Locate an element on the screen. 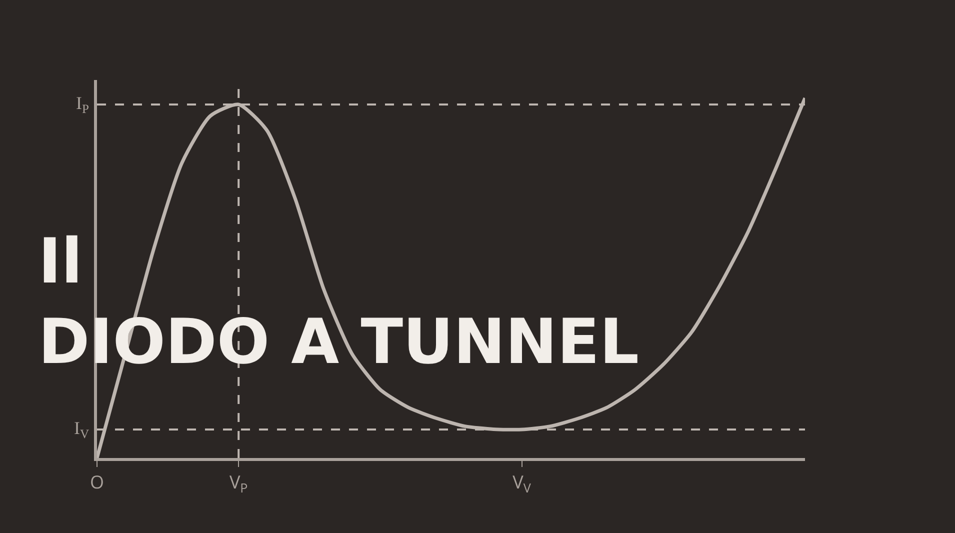 The width and height of the screenshot is (955, 533). ref-line-label: I$_{V}$ is located at coordinates (82, 429).